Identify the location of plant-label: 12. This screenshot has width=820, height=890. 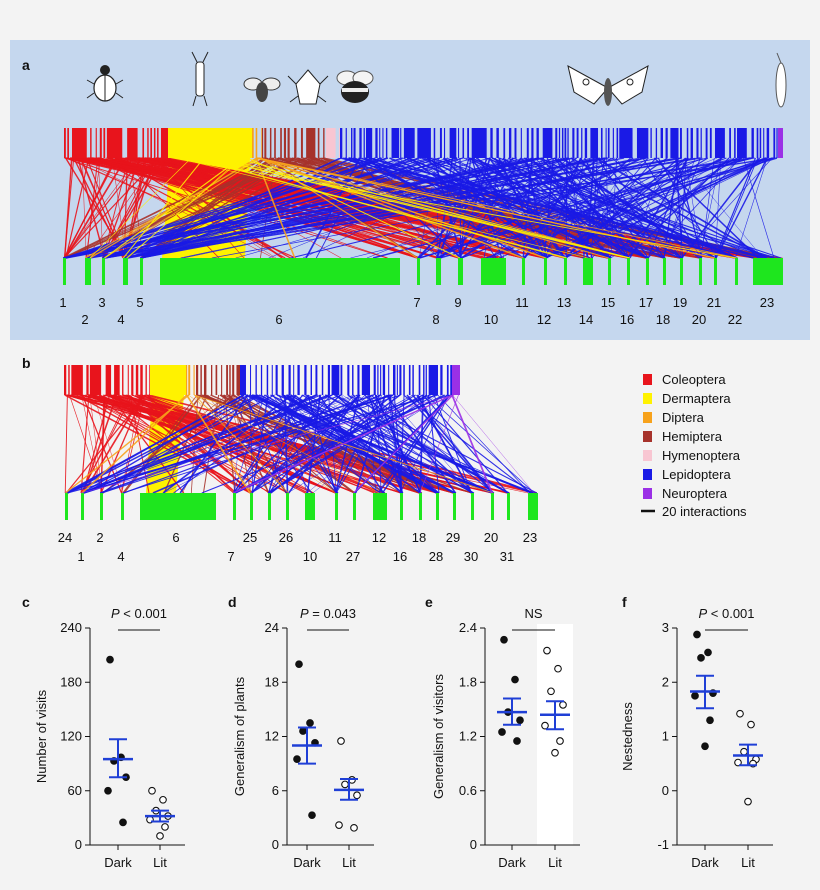
(544, 319).